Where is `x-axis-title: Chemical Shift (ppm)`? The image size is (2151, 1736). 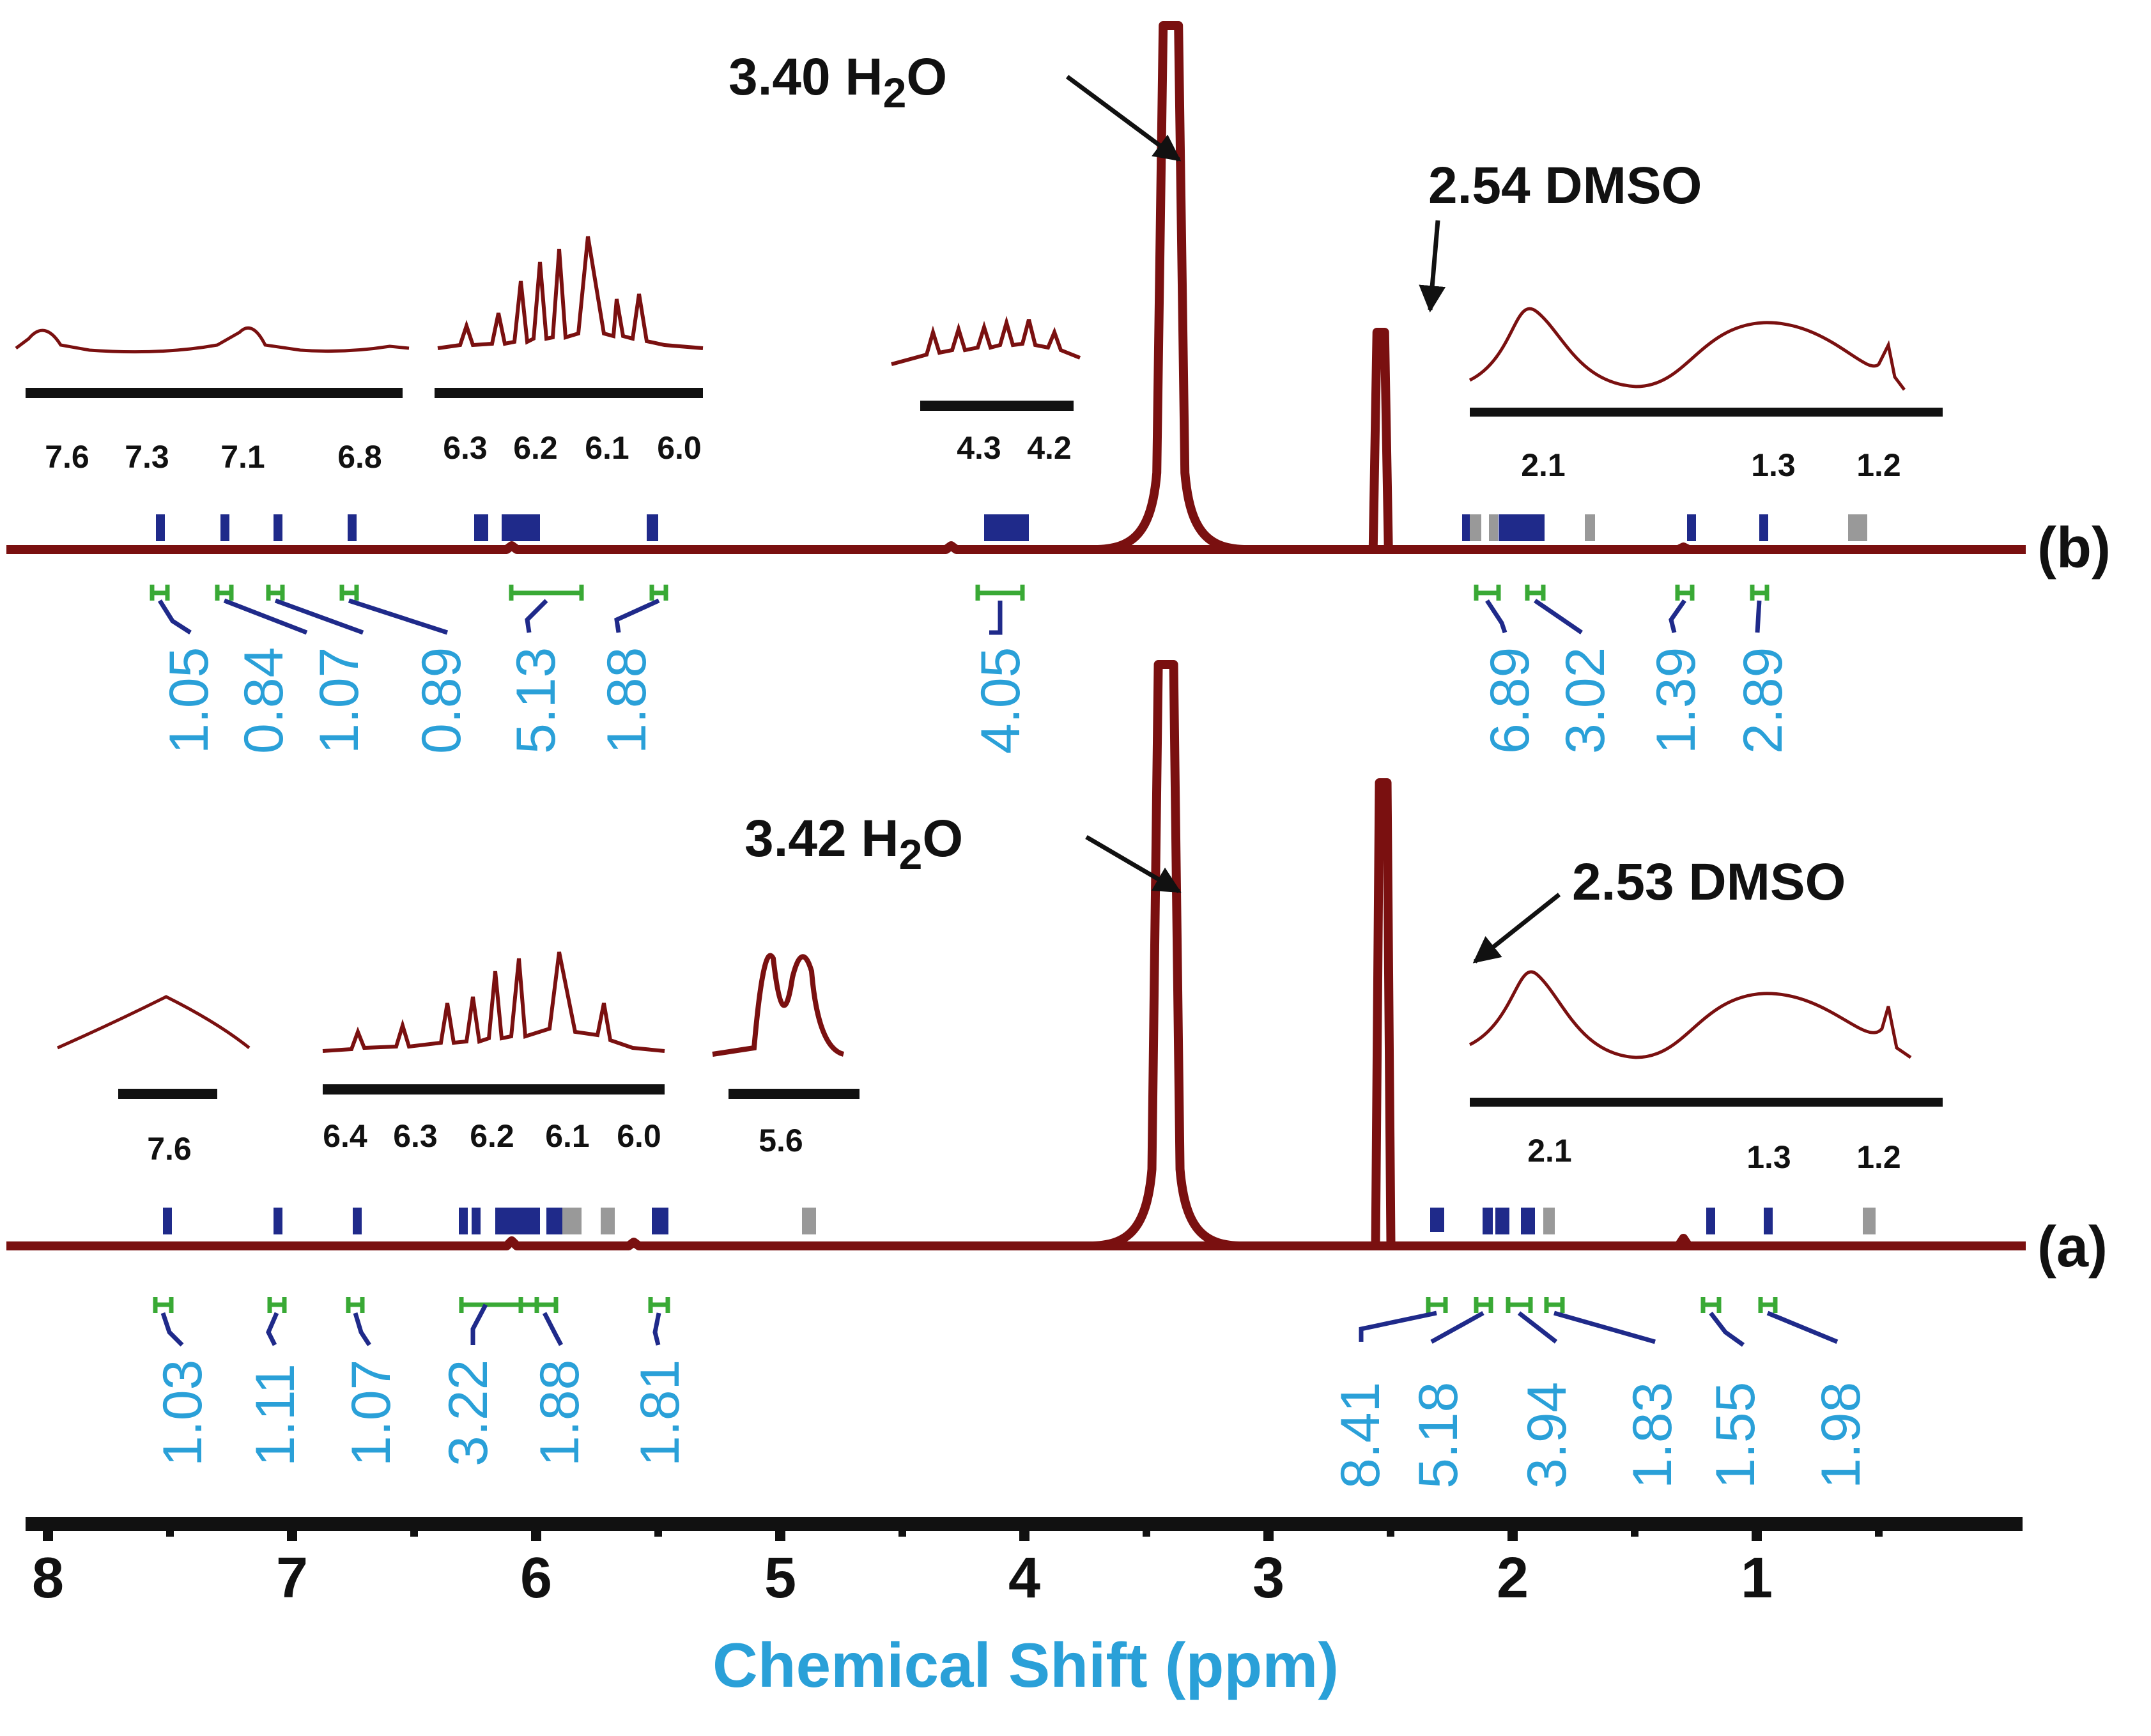 x-axis-title: Chemical Shift (ppm) is located at coordinates (1026, 1665).